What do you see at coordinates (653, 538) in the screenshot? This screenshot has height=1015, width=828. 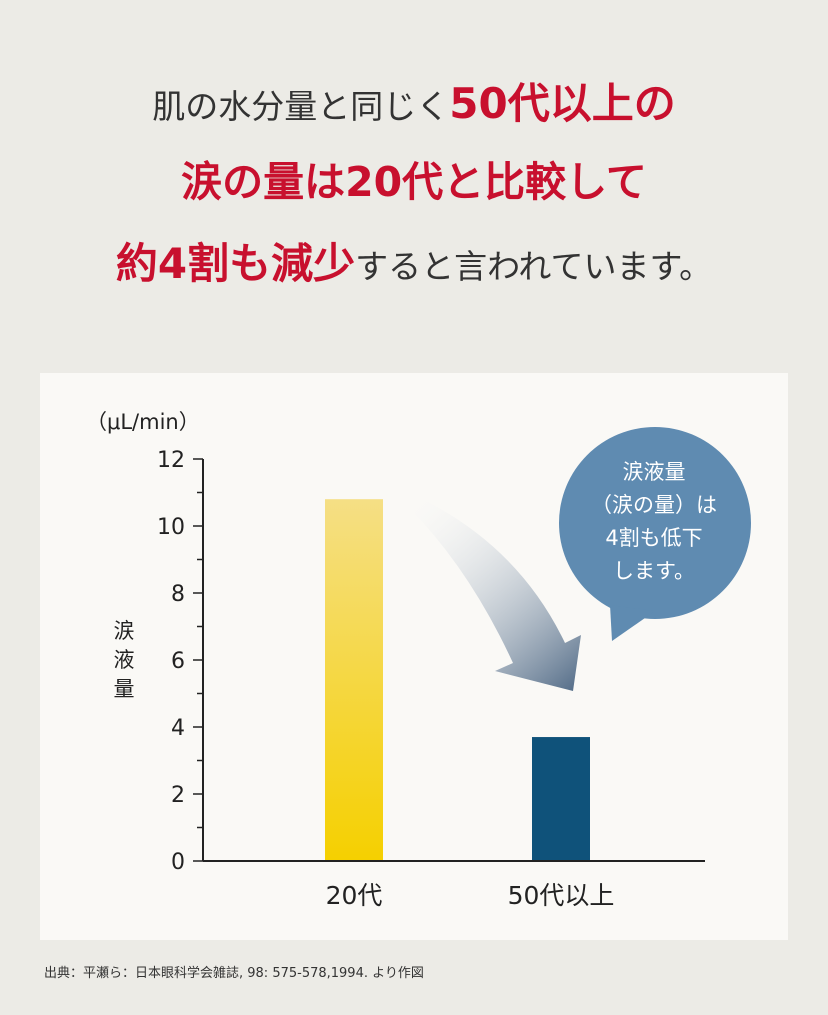 I see `callout-text-line: 4割も低下` at bounding box center [653, 538].